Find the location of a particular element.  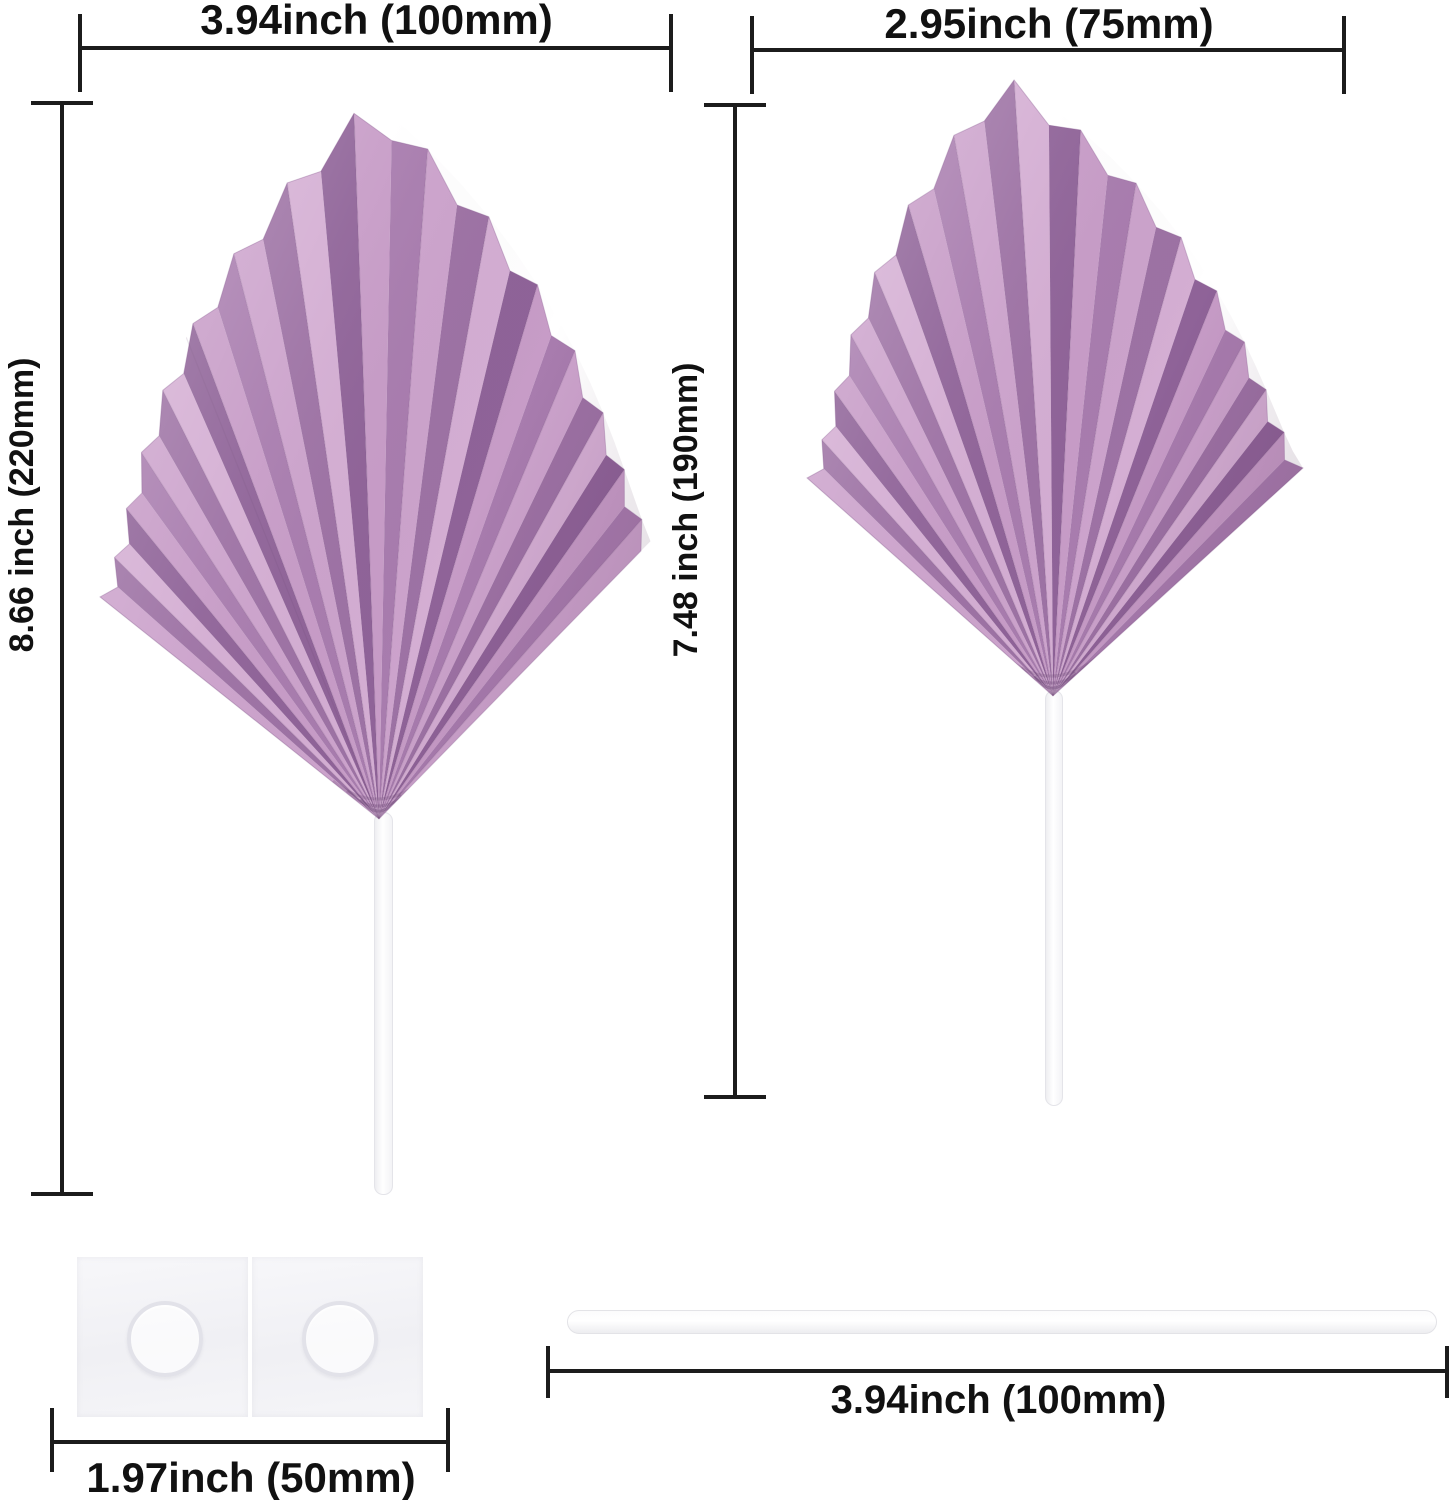

loose-paper-stick is located at coordinates (1002, 1322).